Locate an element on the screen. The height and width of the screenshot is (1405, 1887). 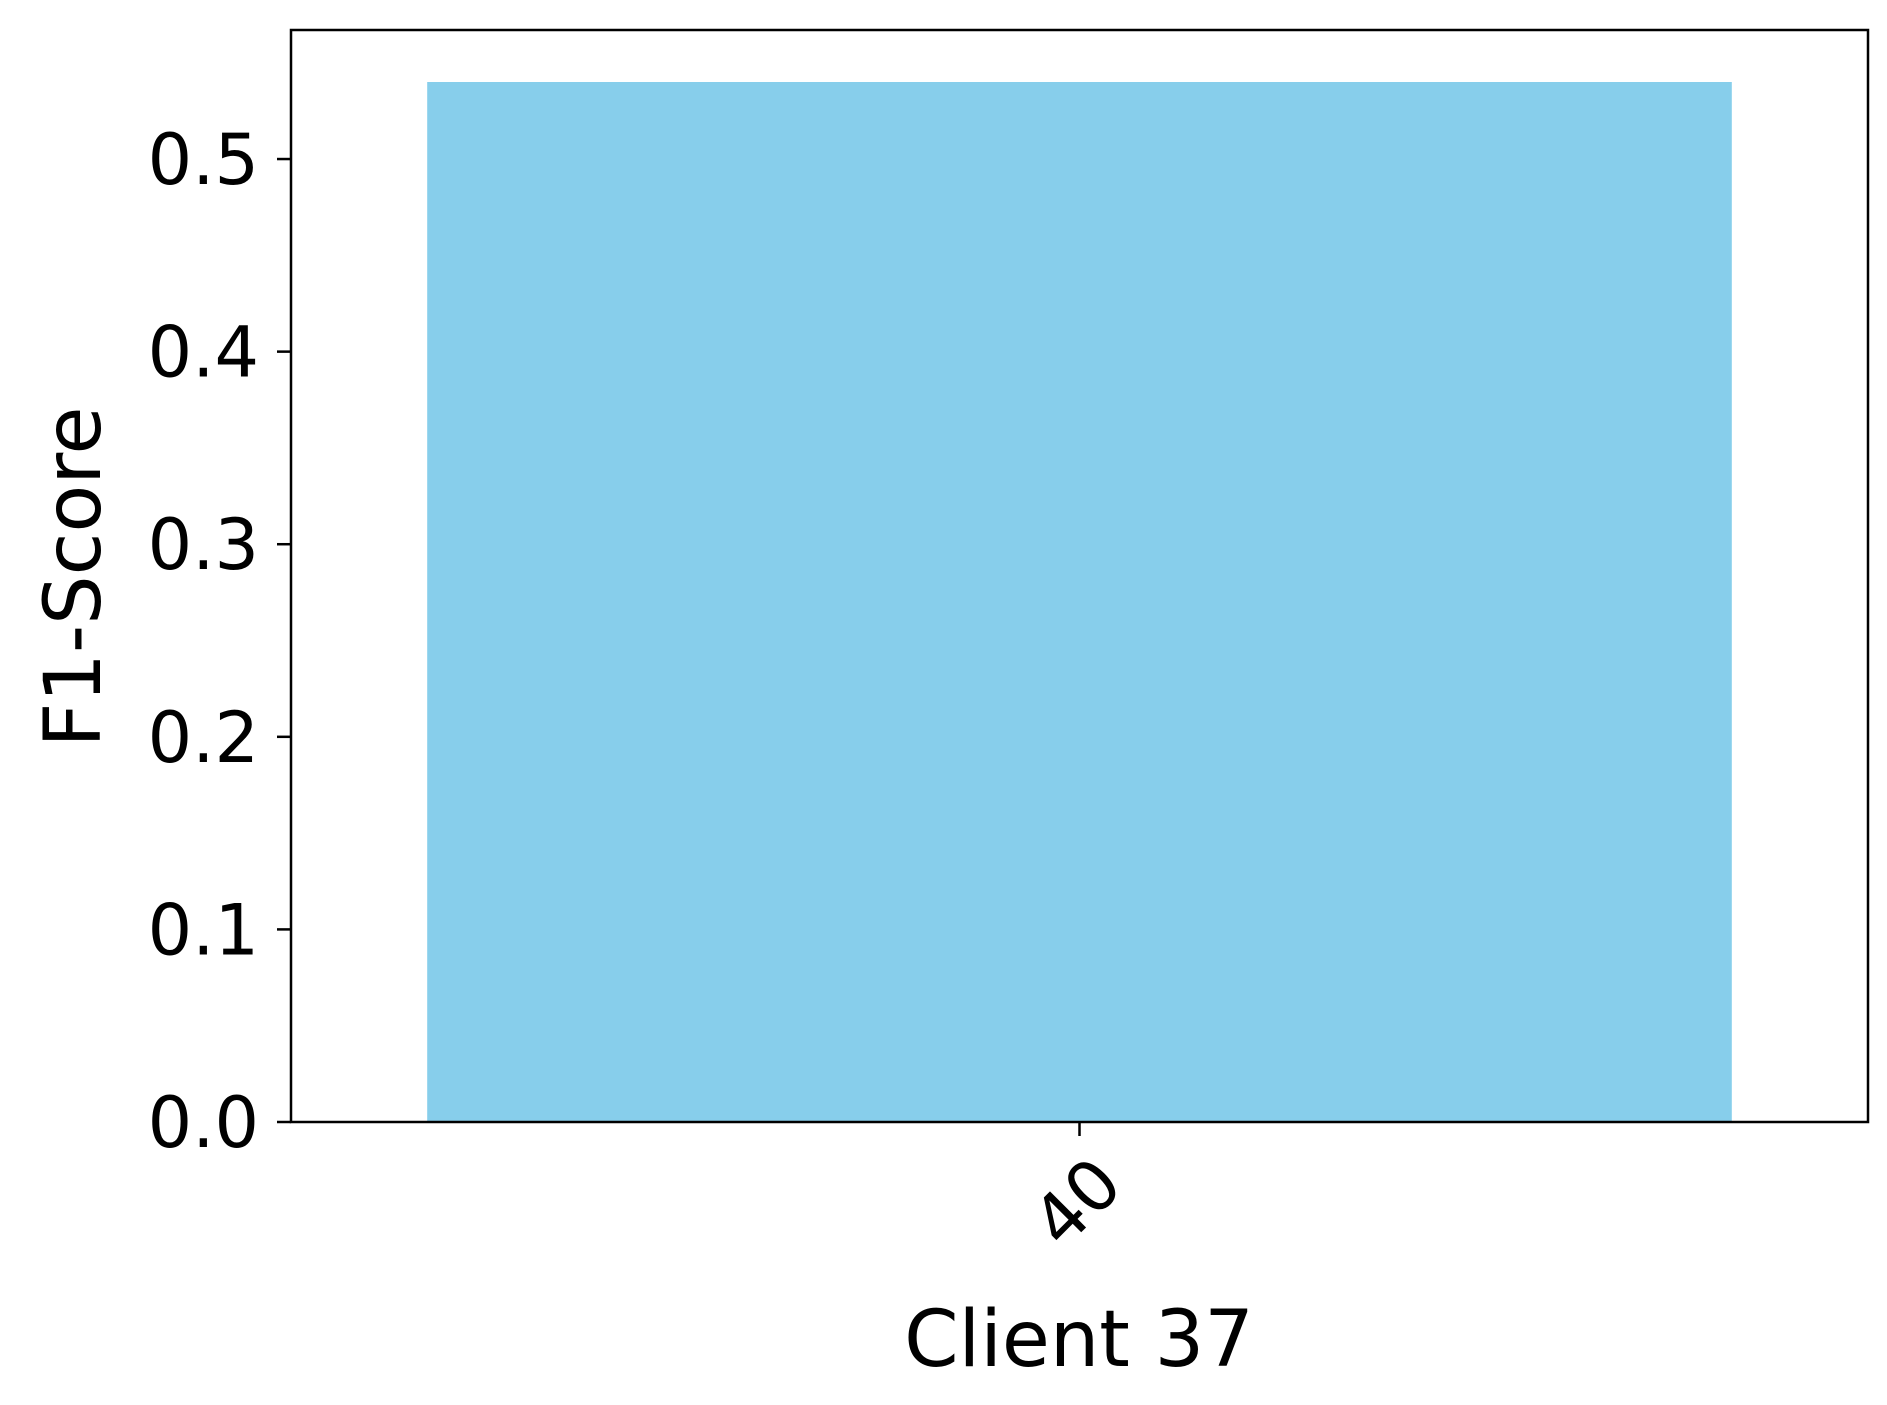
x-axis: 40 is located at coordinates (1077, 1192).